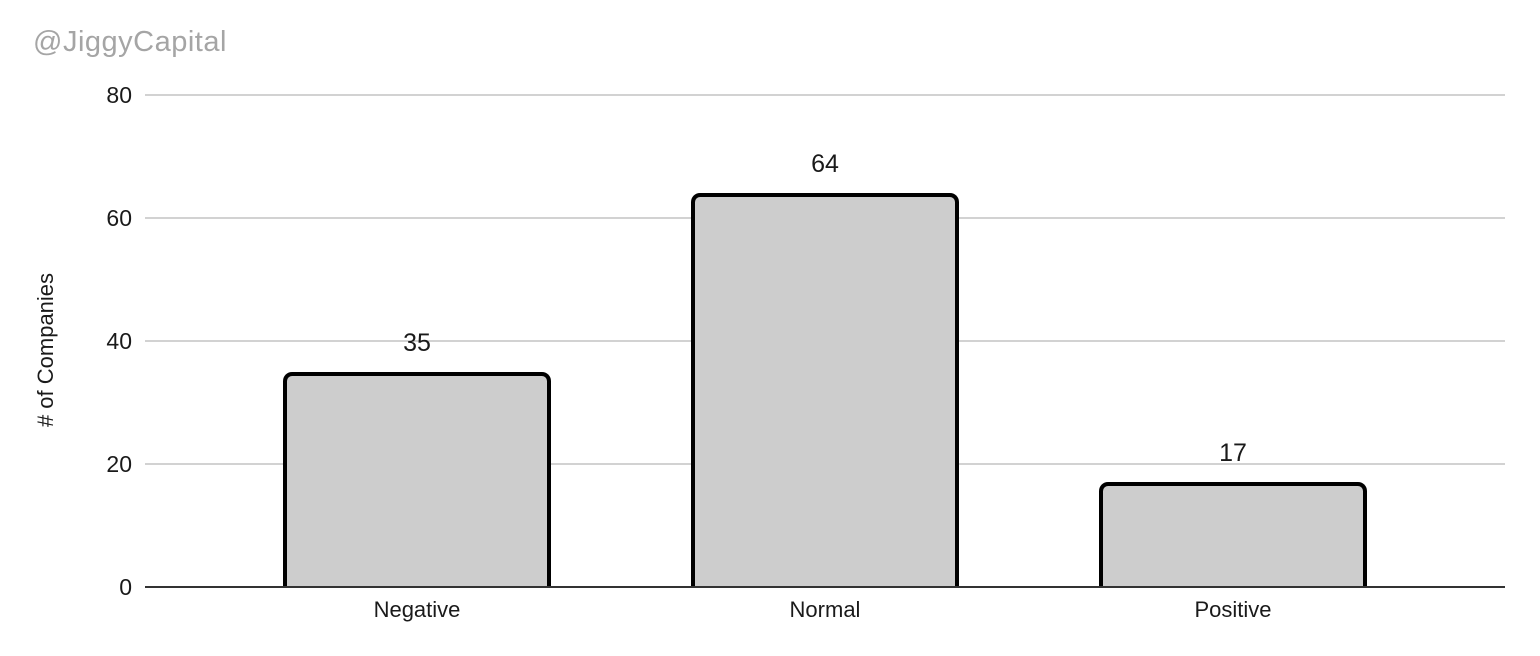 This screenshot has width=1540, height=656. What do you see at coordinates (45, 350) in the screenshot?
I see `y-axis-title: # of Companies` at bounding box center [45, 350].